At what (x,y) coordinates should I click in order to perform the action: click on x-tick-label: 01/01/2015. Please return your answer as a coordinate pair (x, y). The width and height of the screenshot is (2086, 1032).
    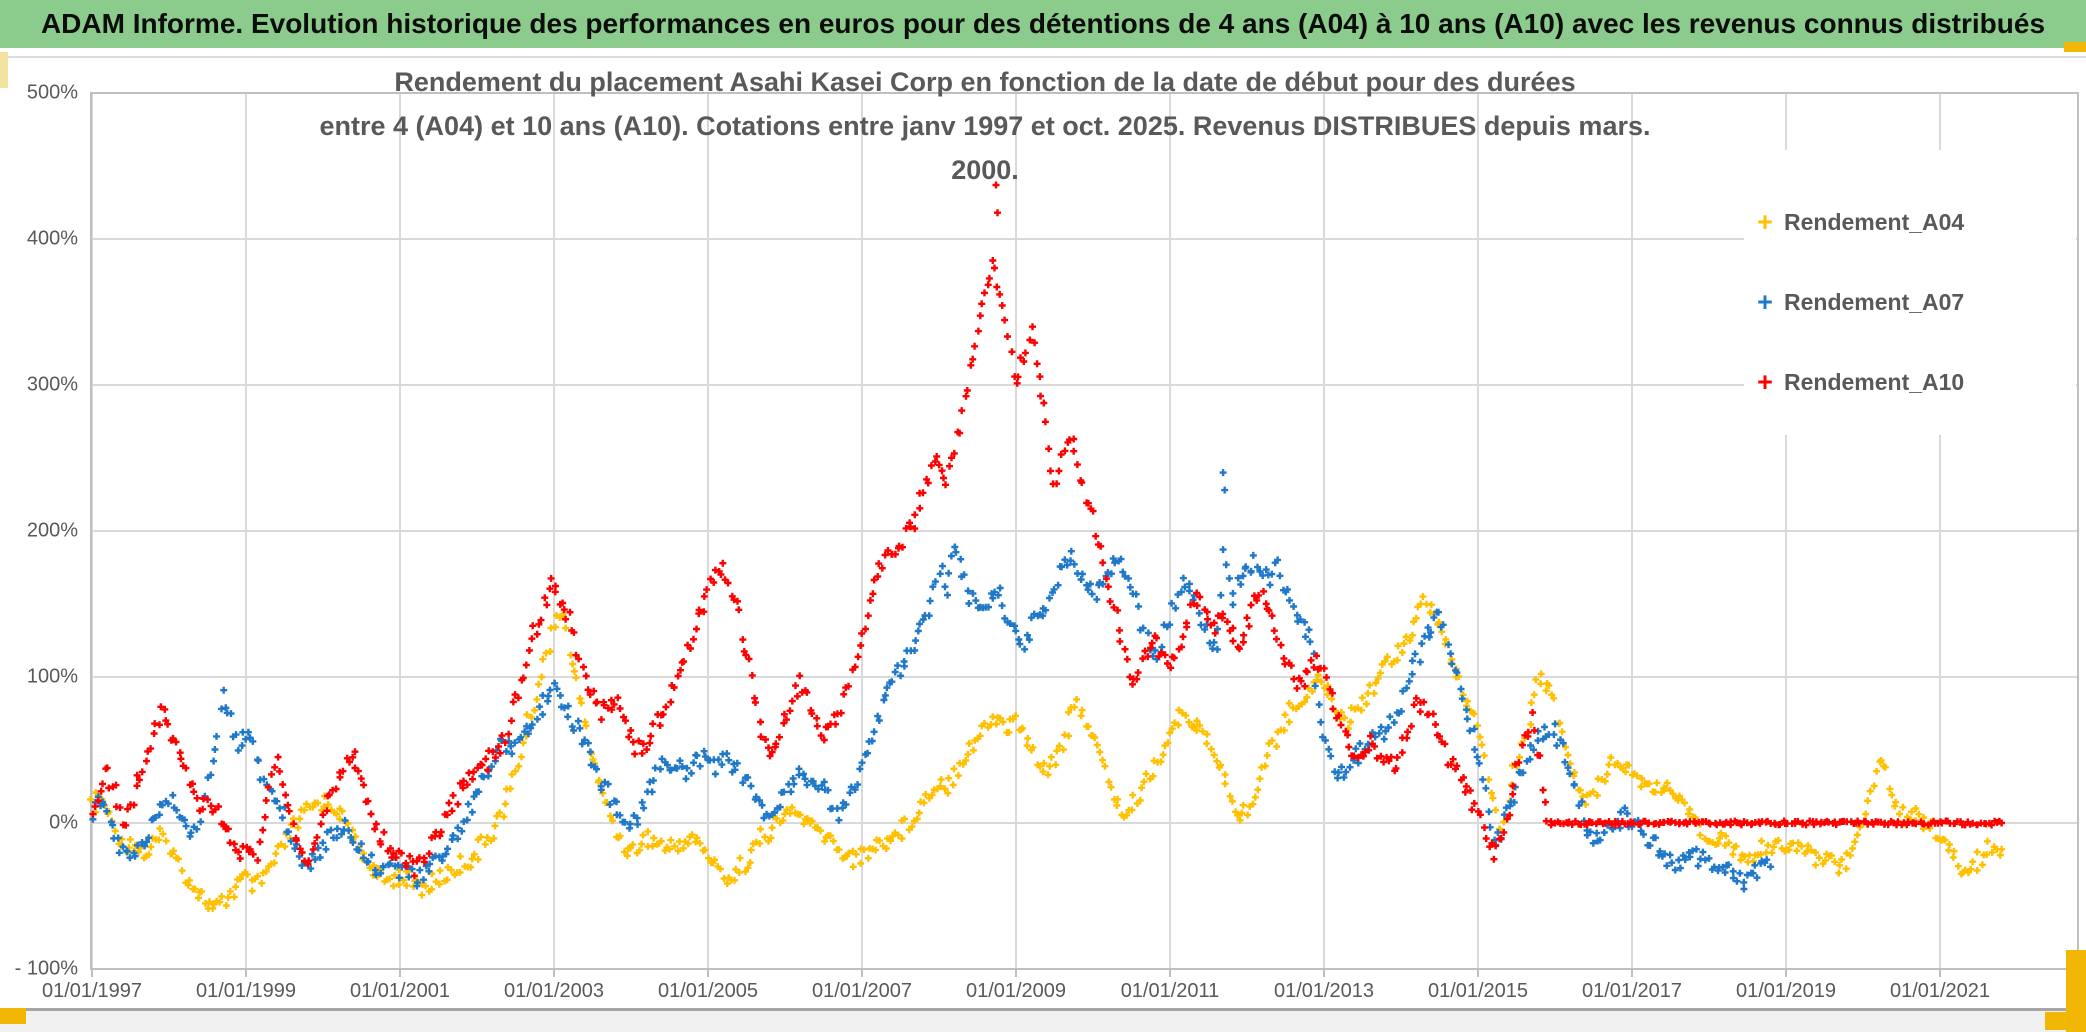
    Looking at the image, I should click on (1478, 991).